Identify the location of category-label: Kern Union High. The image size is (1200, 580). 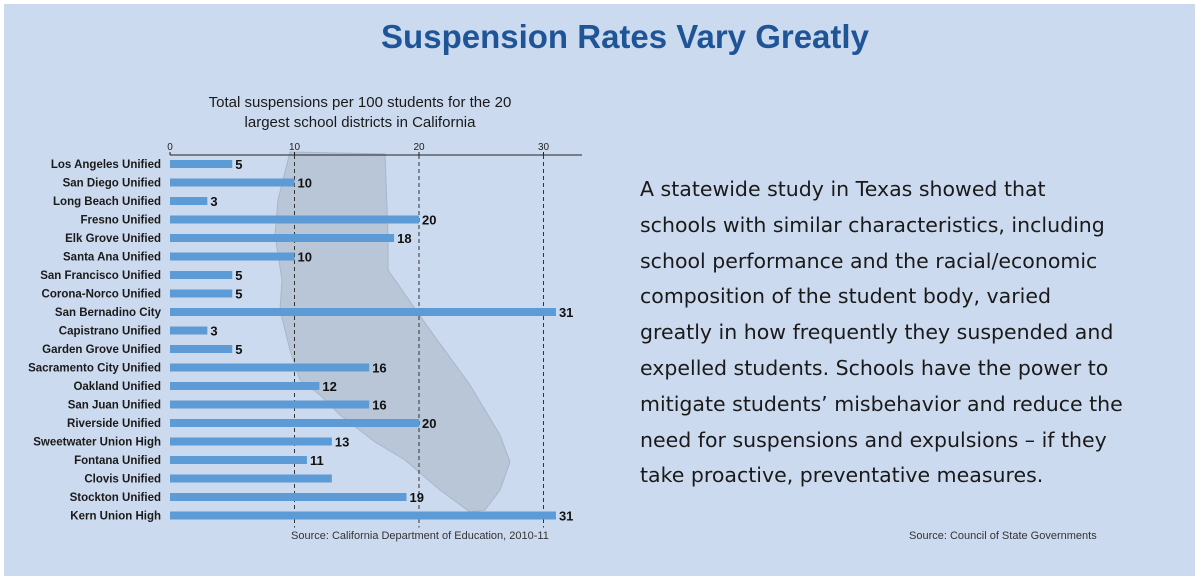
(115, 517).